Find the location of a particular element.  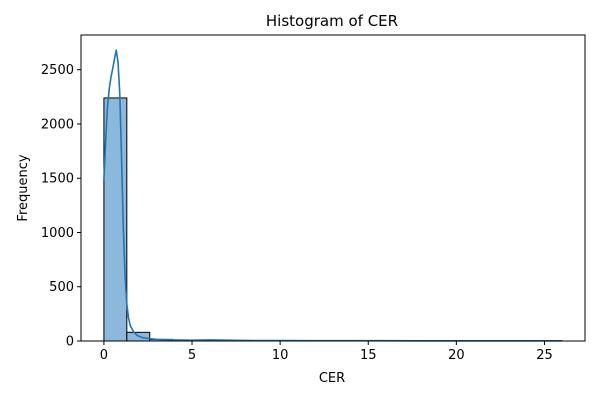

y-tick-label-0: 0 is located at coordinates (70, 342).